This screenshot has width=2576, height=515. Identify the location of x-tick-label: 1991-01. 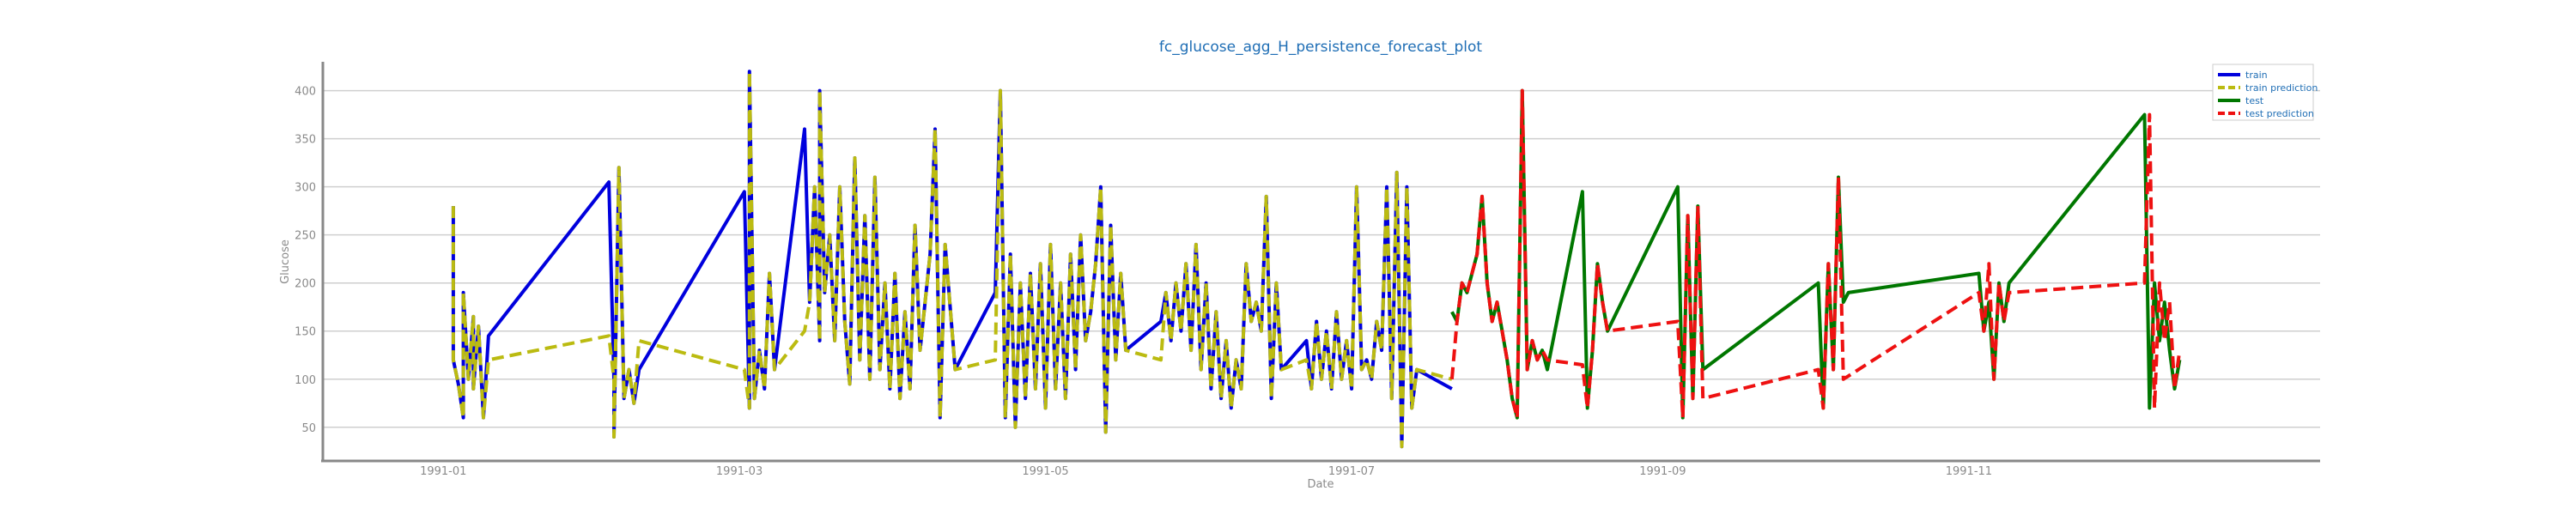
(443, 471).